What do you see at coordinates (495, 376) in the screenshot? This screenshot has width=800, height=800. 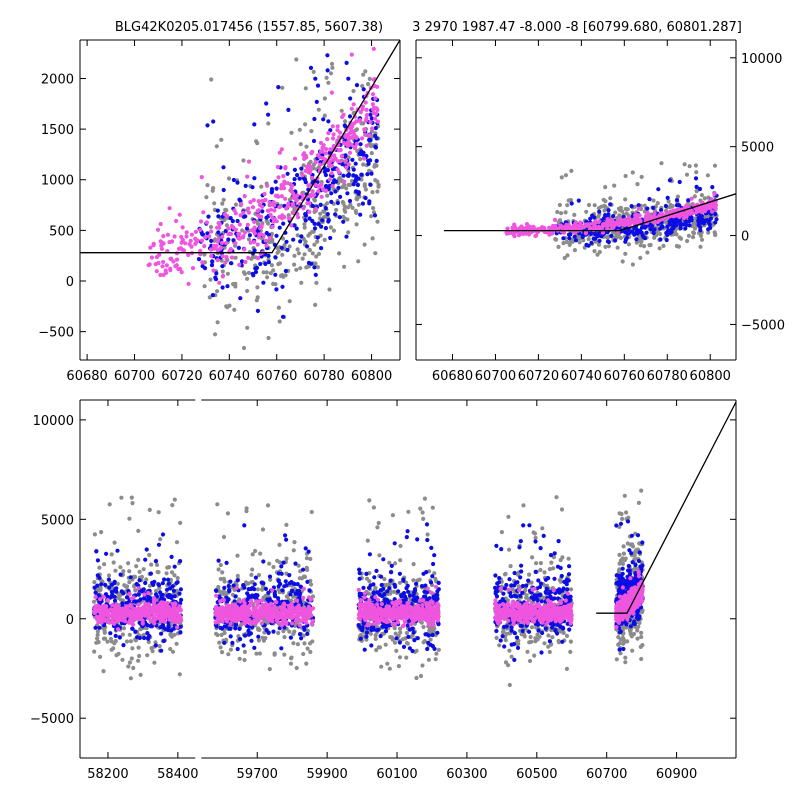 I see `x-tick-label: 60700` at bounding box center [495, 376].